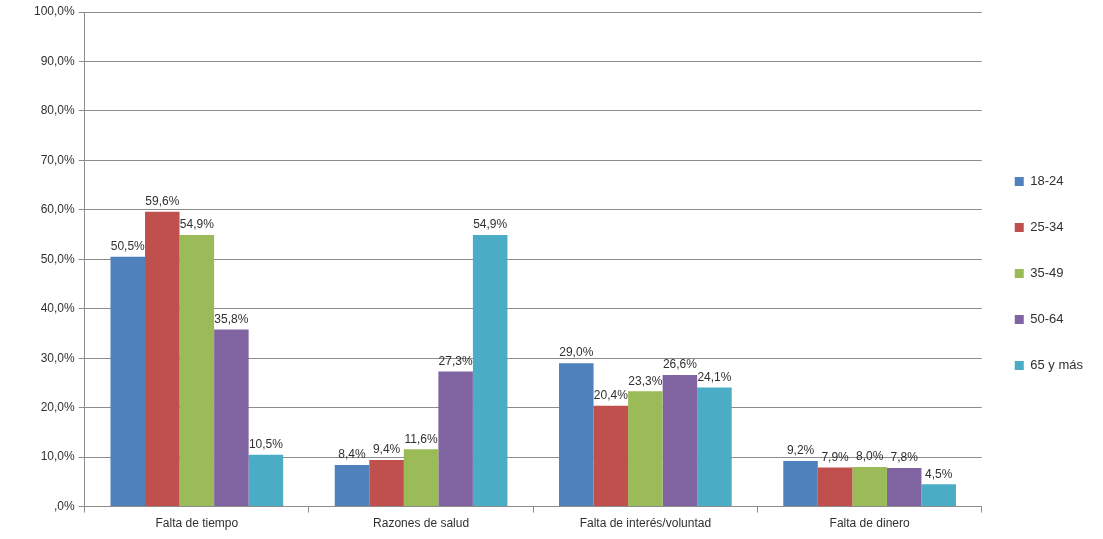 The image size is (1103, 539). What do you see at coordinates (645, 380) in the screenshot?
I see `data-label: 23,3%` at bounding box center [645, 380].